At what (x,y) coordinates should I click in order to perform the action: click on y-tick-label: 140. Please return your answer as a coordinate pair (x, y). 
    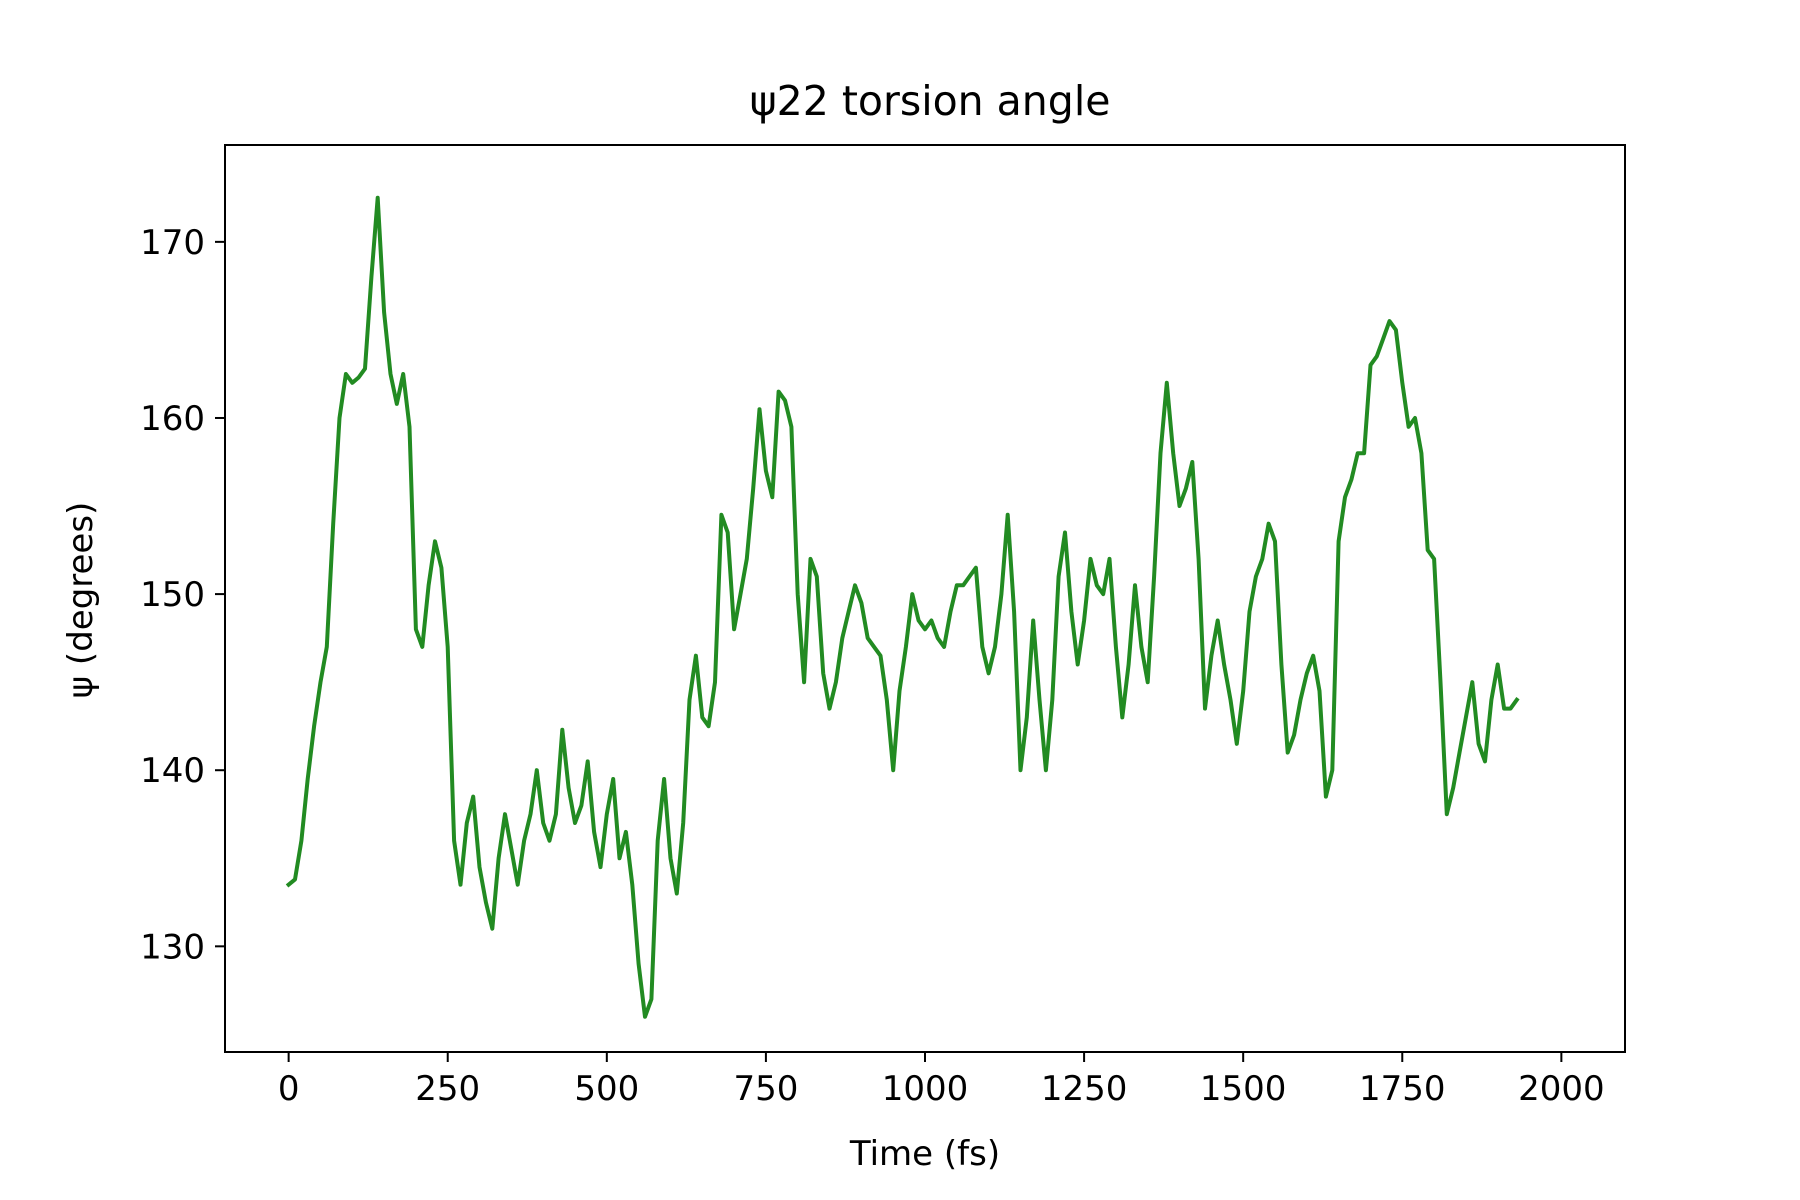
    Looking at the image, I should click on (172, 771).